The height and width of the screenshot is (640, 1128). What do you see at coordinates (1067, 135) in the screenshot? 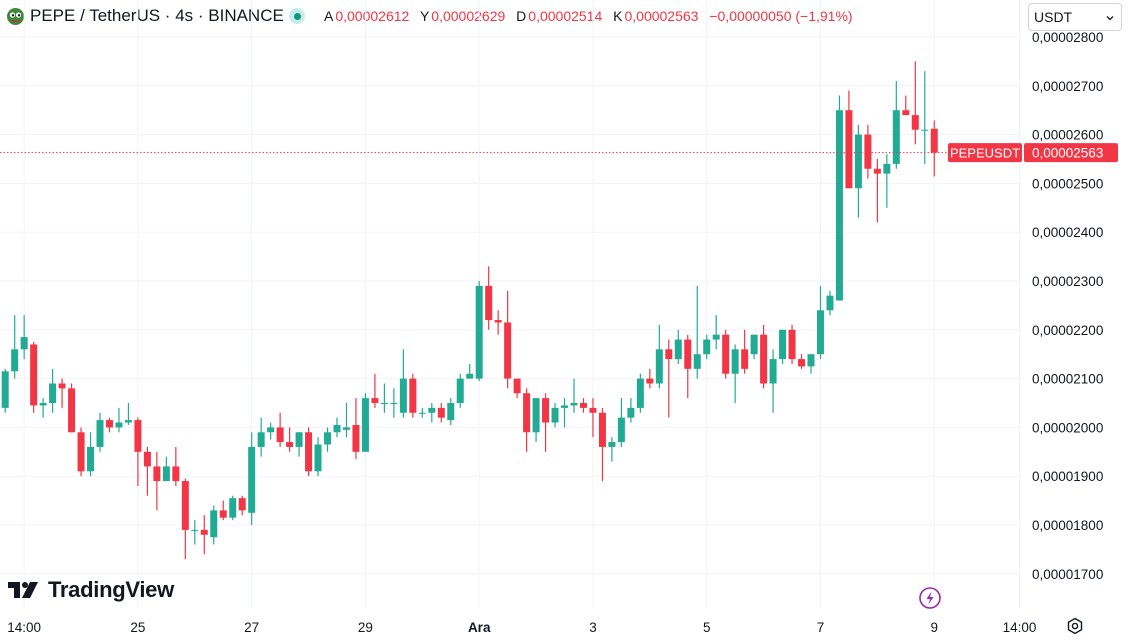
I see `price-axis-label: 0,00002600` at bounding box center [1067, 135].